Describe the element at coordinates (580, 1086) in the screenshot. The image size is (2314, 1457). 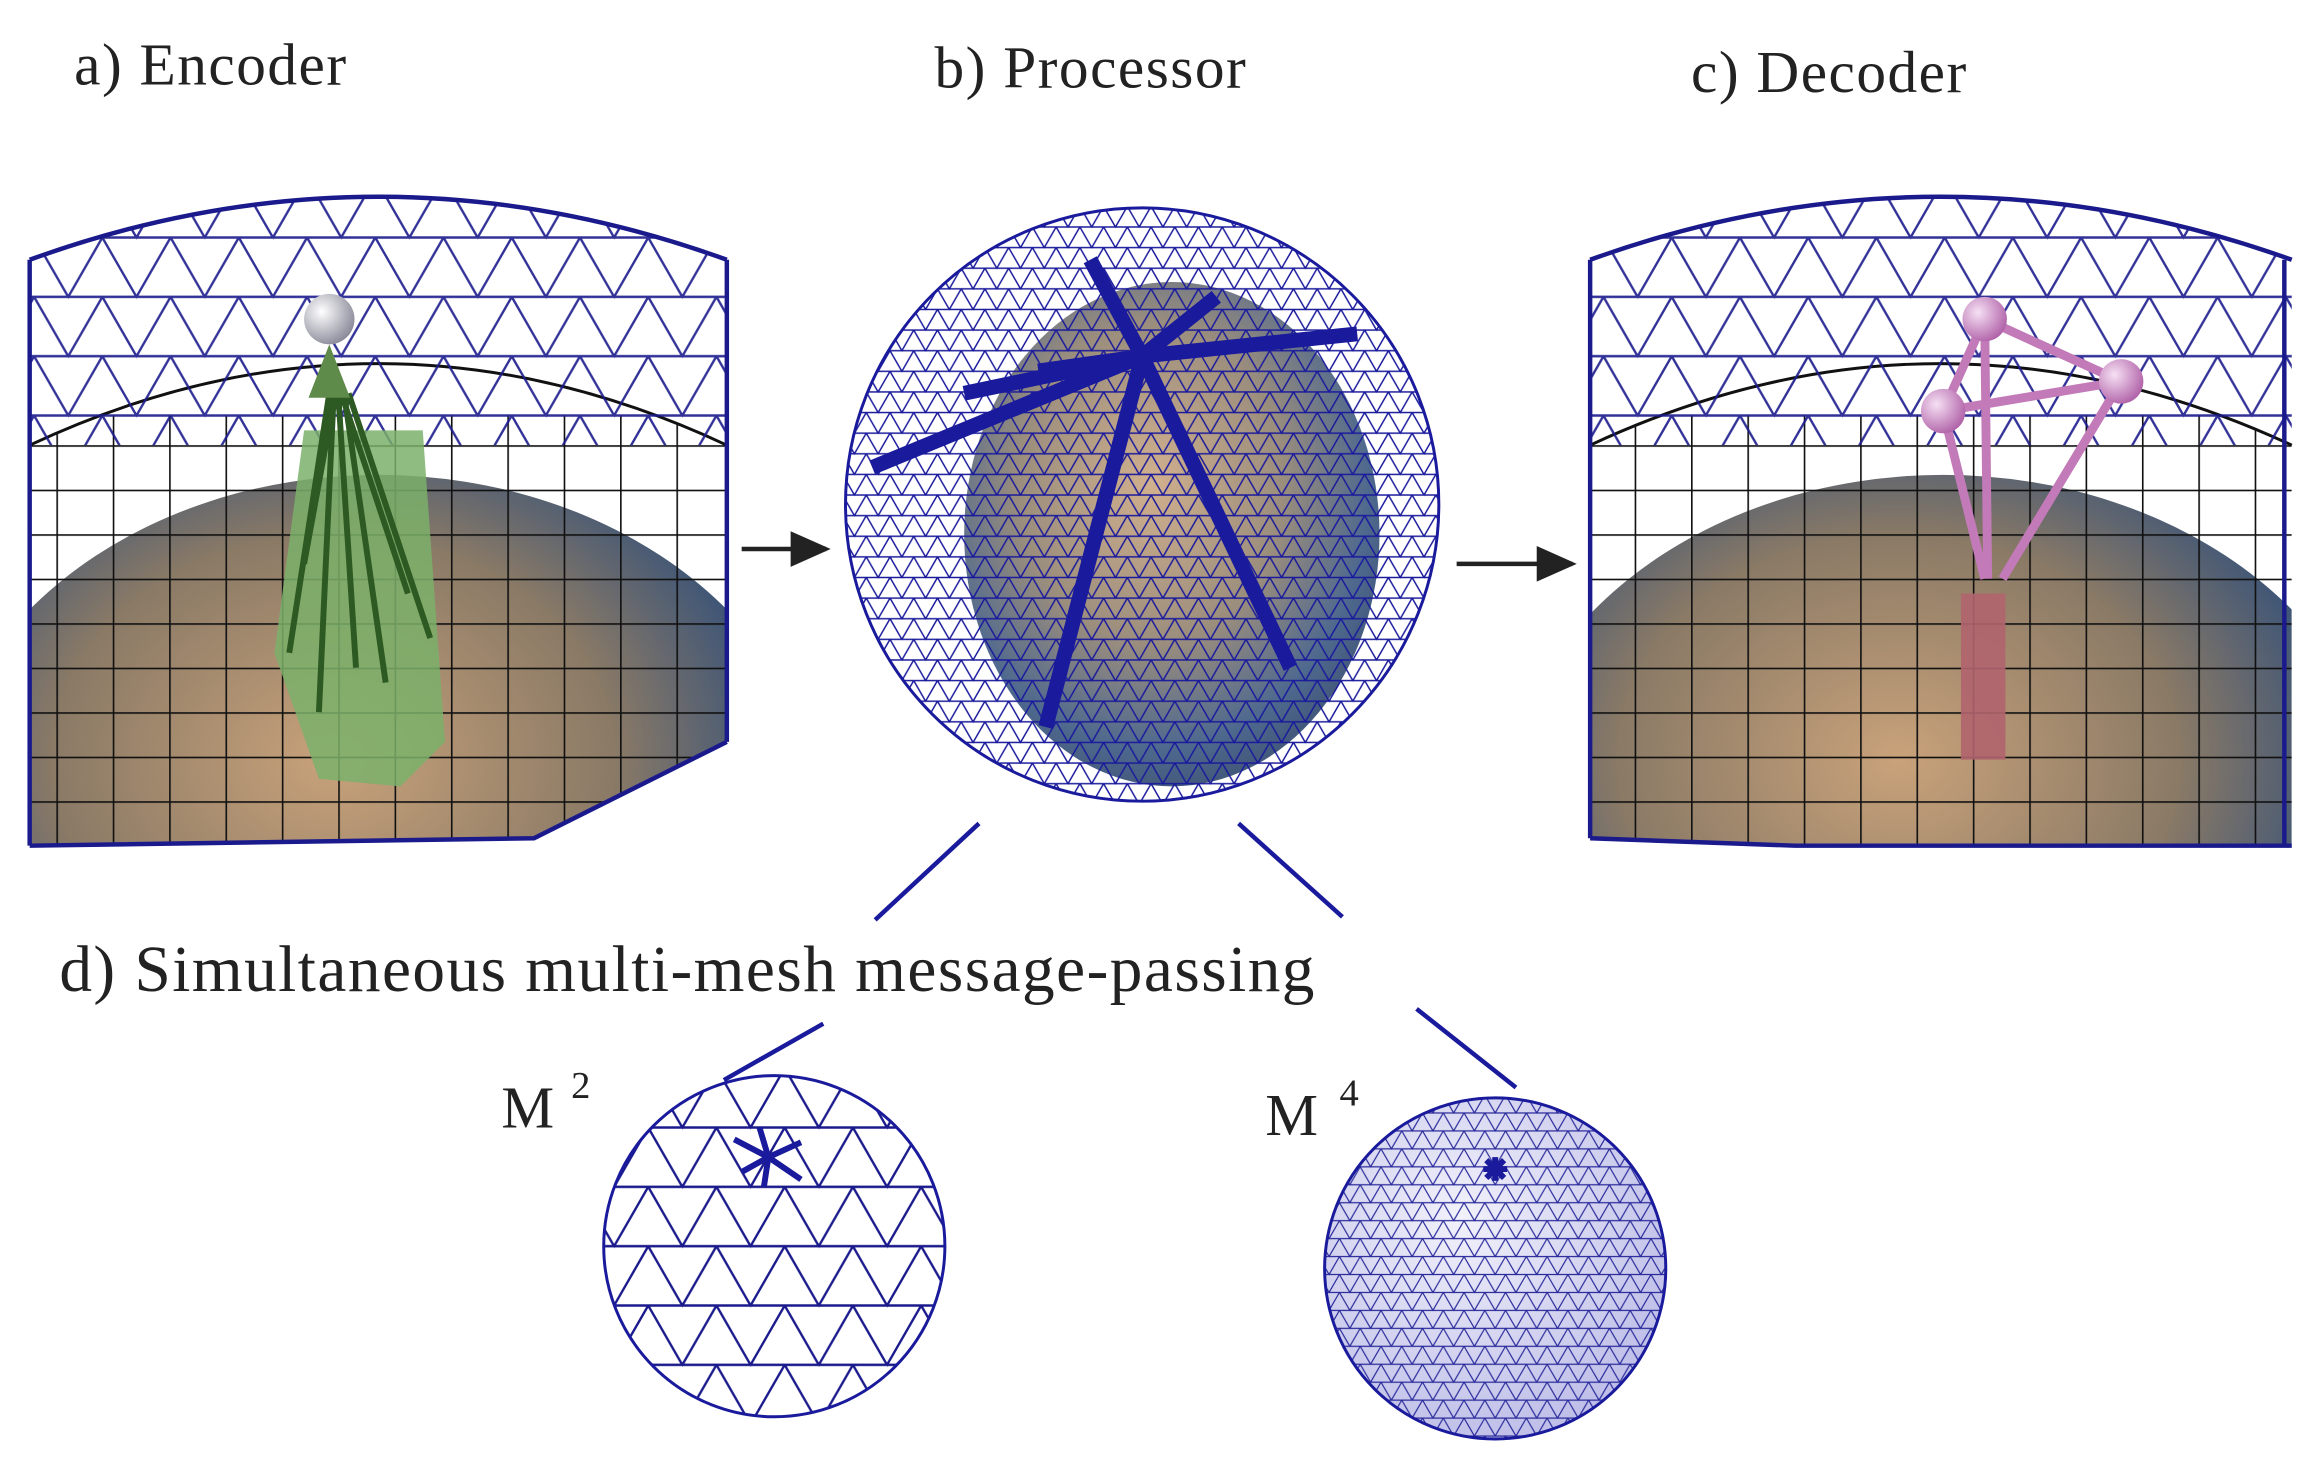
I see `mesh-level: 2` at that location.